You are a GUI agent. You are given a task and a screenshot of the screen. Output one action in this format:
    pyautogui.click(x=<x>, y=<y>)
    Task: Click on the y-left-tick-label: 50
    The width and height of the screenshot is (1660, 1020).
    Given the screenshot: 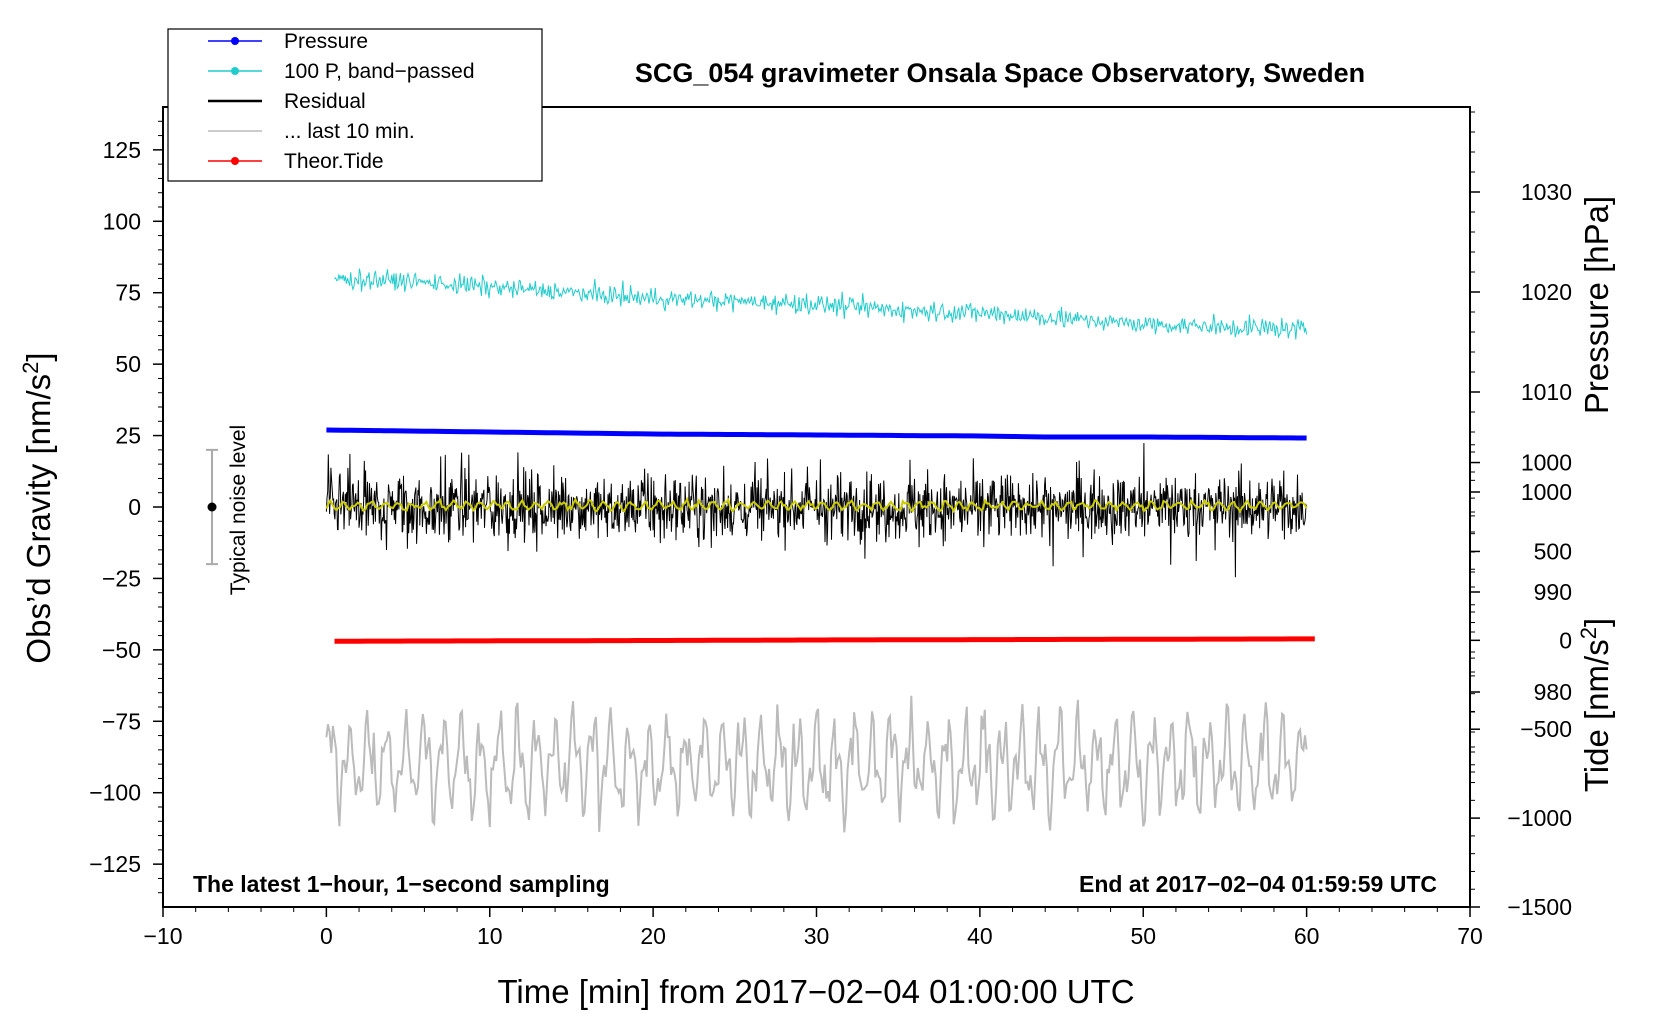 What is the action you would take?
    pyautogui.click(x=128, y=364)
    